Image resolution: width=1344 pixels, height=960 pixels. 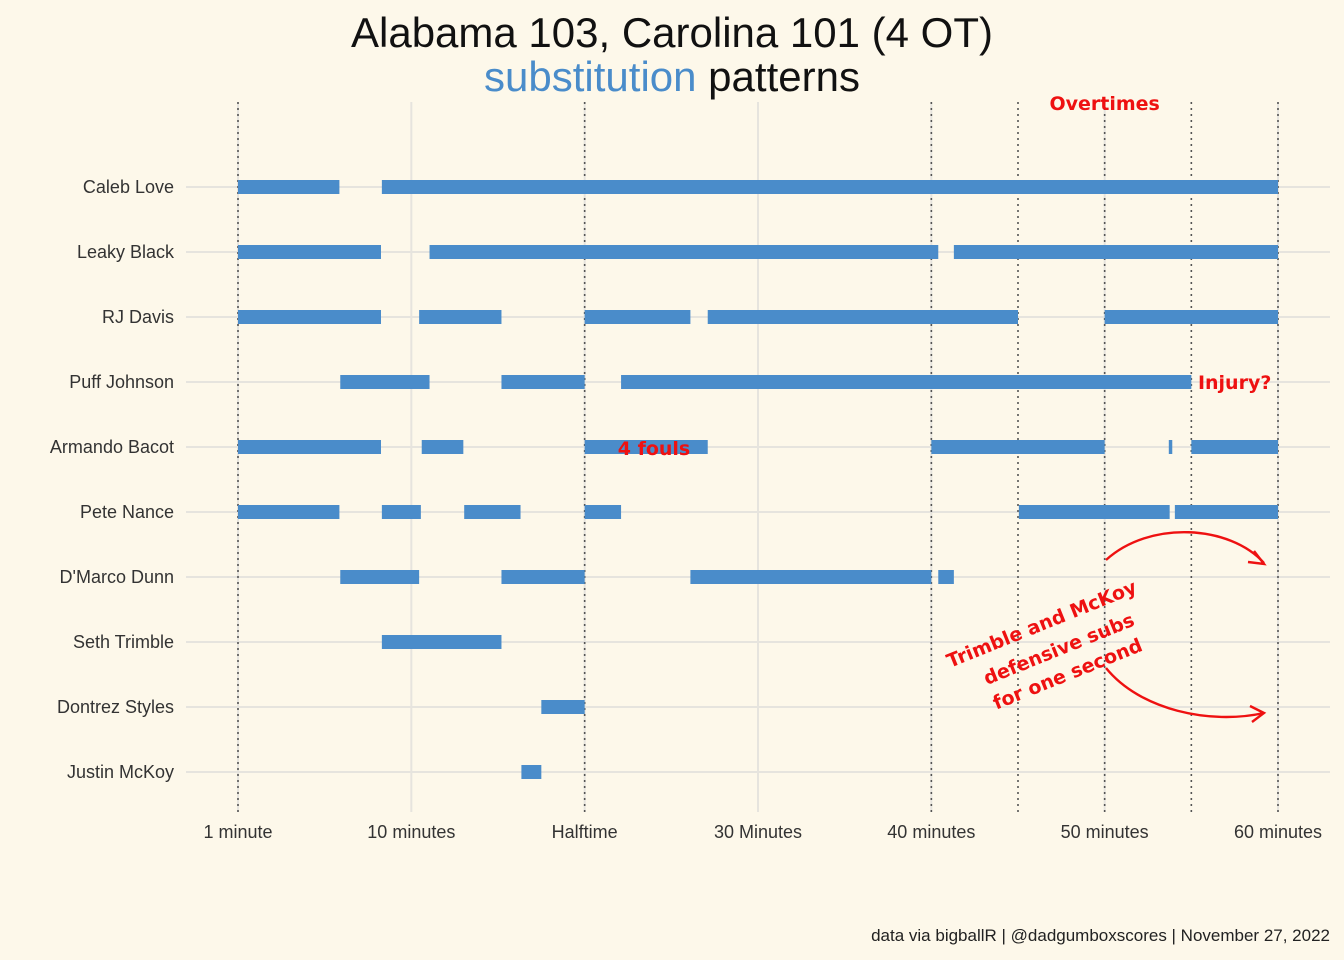 What do you see at coordinates (654, 449) in the screenshot?
I see `annotation-fouls: 4 fouls` at bounding box center [654, 449].